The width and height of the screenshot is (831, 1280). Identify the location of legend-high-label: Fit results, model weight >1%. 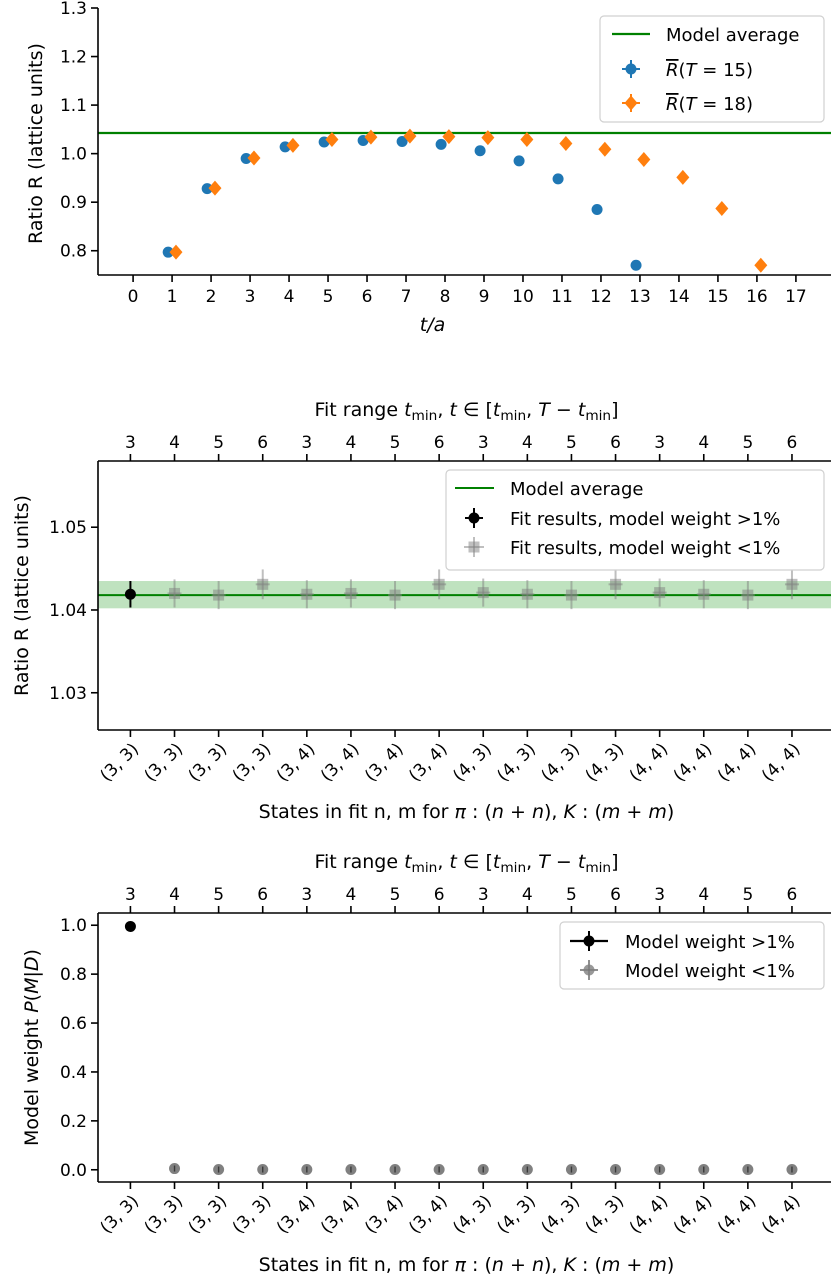
(645, 519).